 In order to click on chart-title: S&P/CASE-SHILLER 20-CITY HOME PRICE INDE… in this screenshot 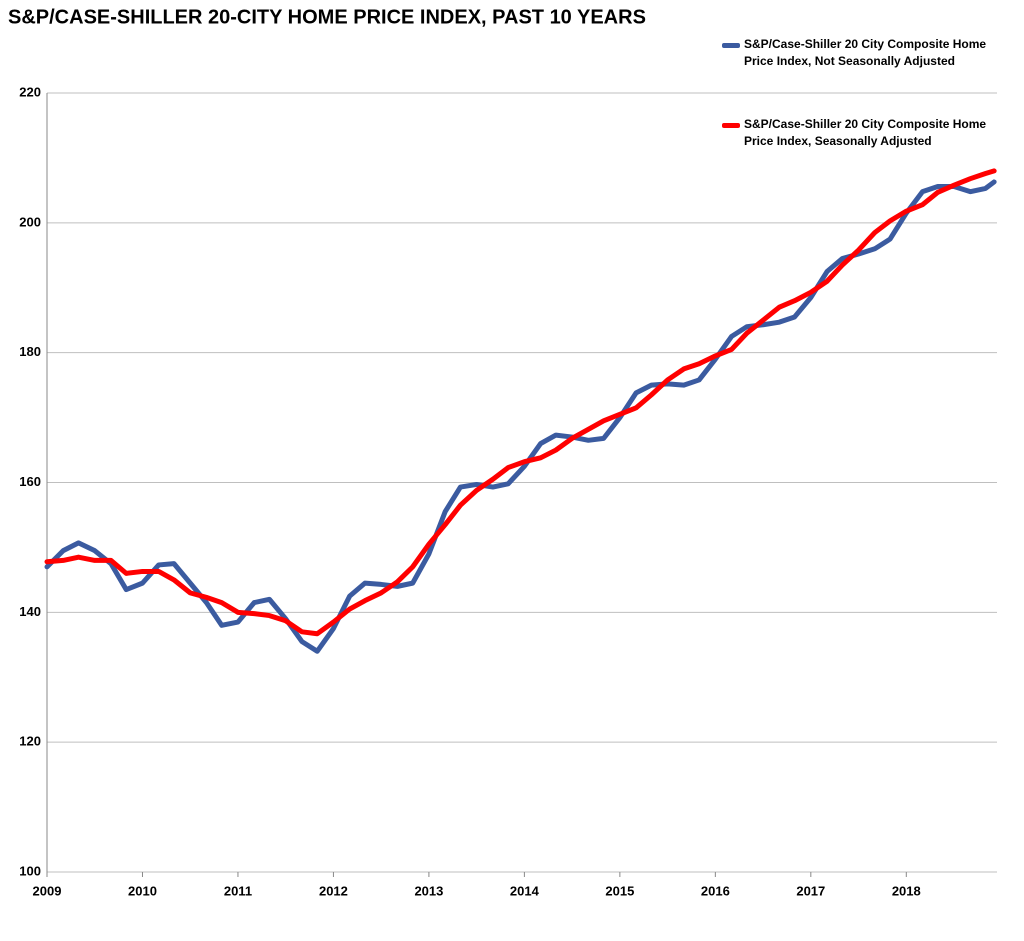, I will do `click(327, 17)`.